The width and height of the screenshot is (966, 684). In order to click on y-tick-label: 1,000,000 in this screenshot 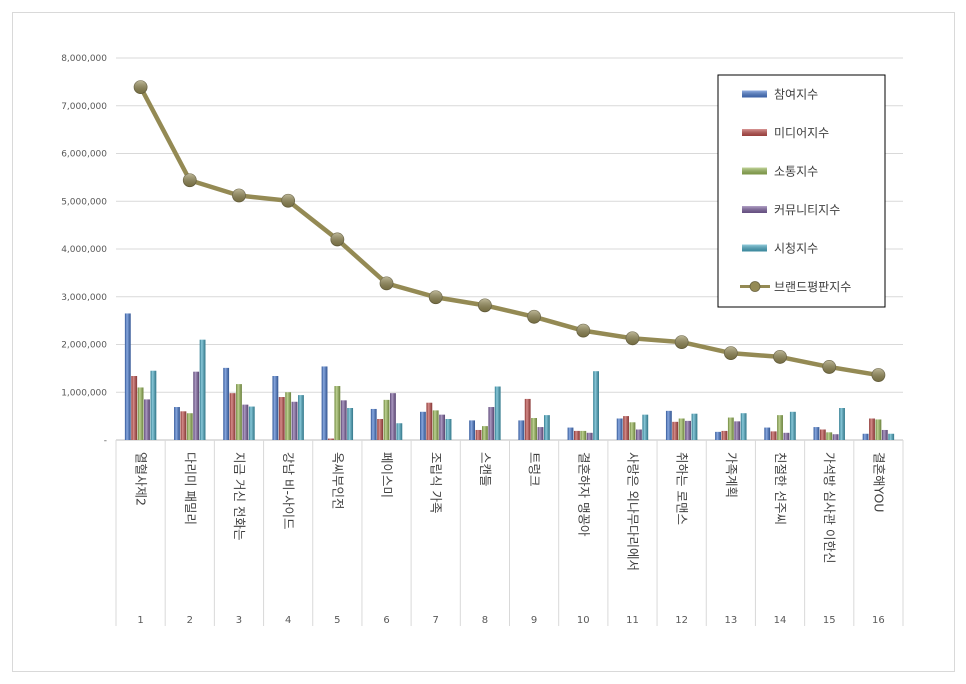, I will do `click(84, 393)`.